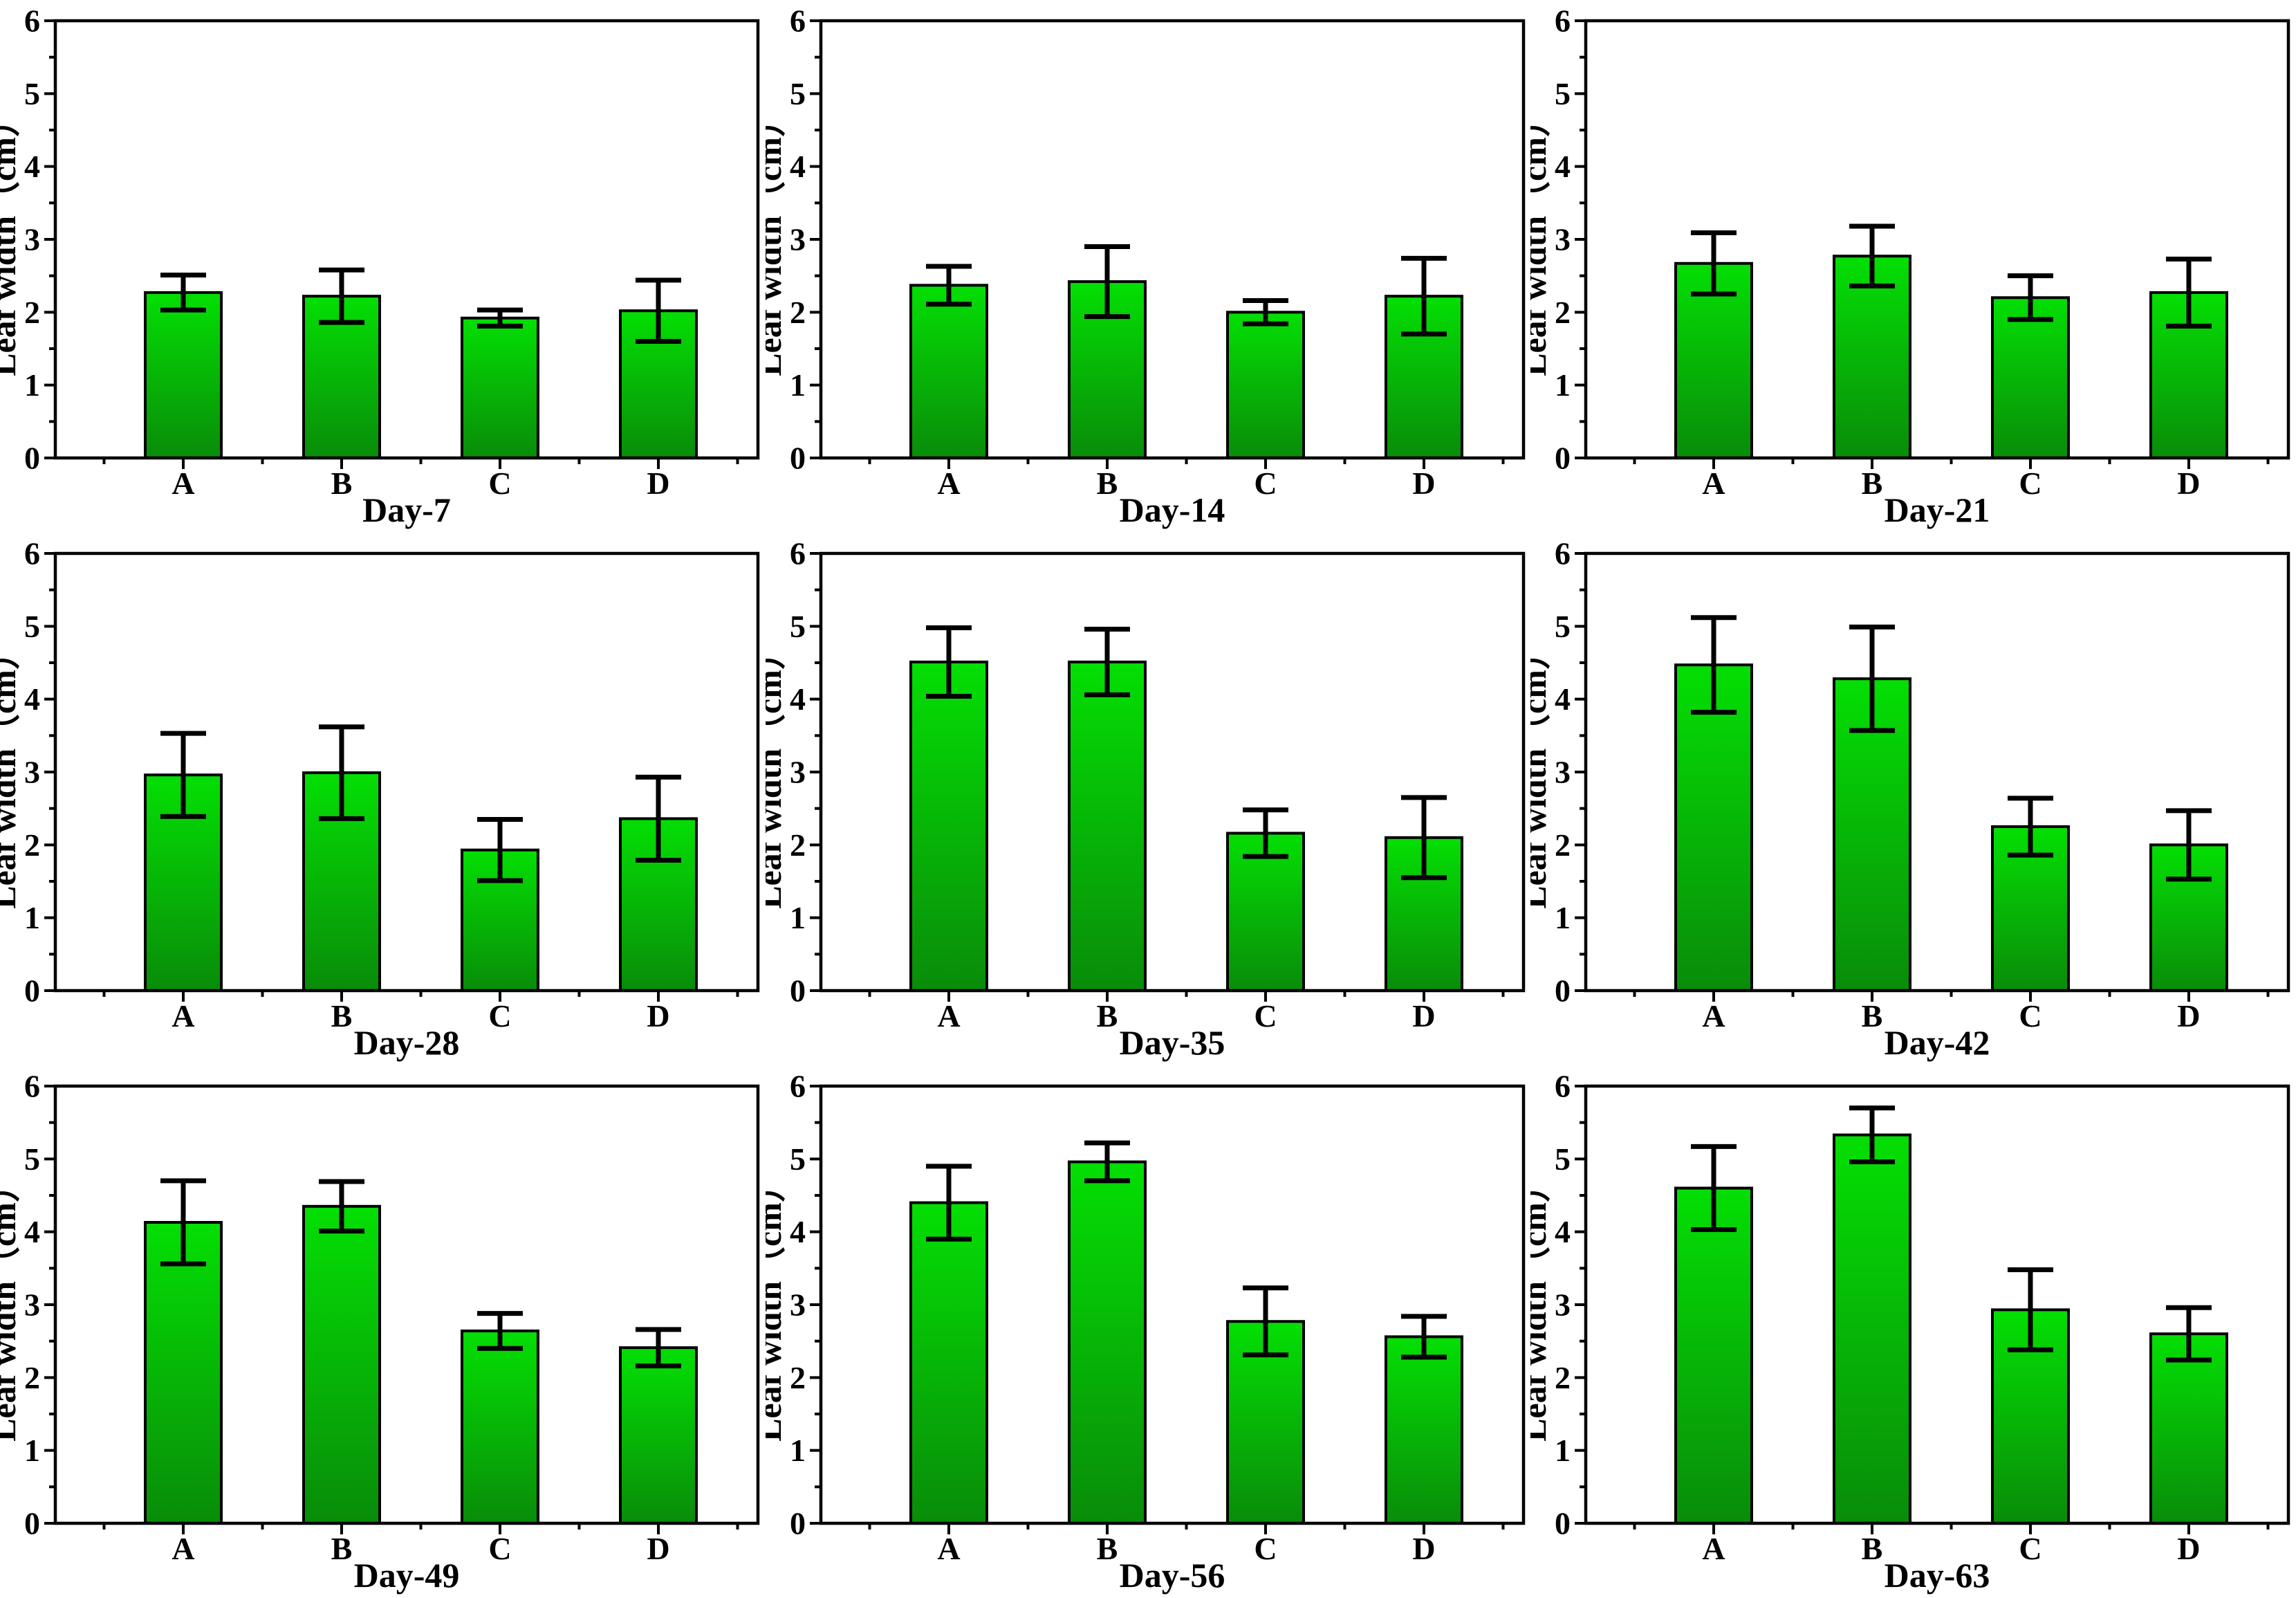  I want to click on chart-svg-day-42: 0 1 2 3 4 5 6 A B C D Day-42 Leaf width（cm）, so click(1910, 799).